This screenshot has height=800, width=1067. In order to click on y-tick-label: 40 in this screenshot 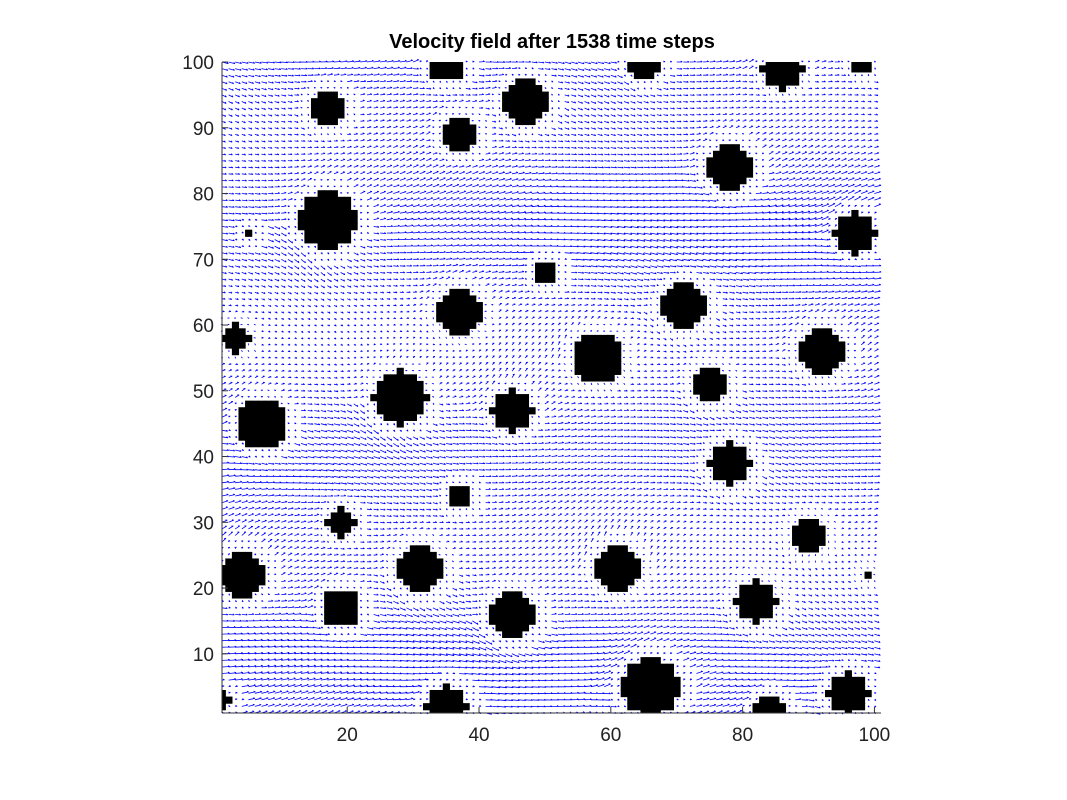, I will do `click(203, 458)`.